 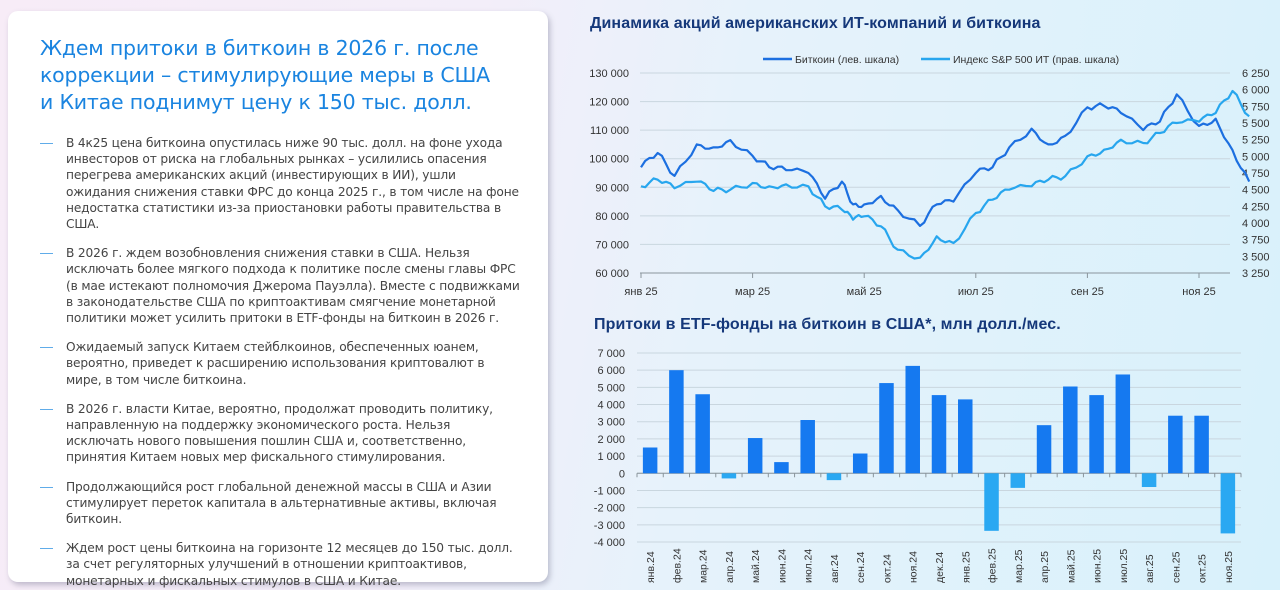 I want to click on y-tick-label: 7 000, so click(x=611, y=354).